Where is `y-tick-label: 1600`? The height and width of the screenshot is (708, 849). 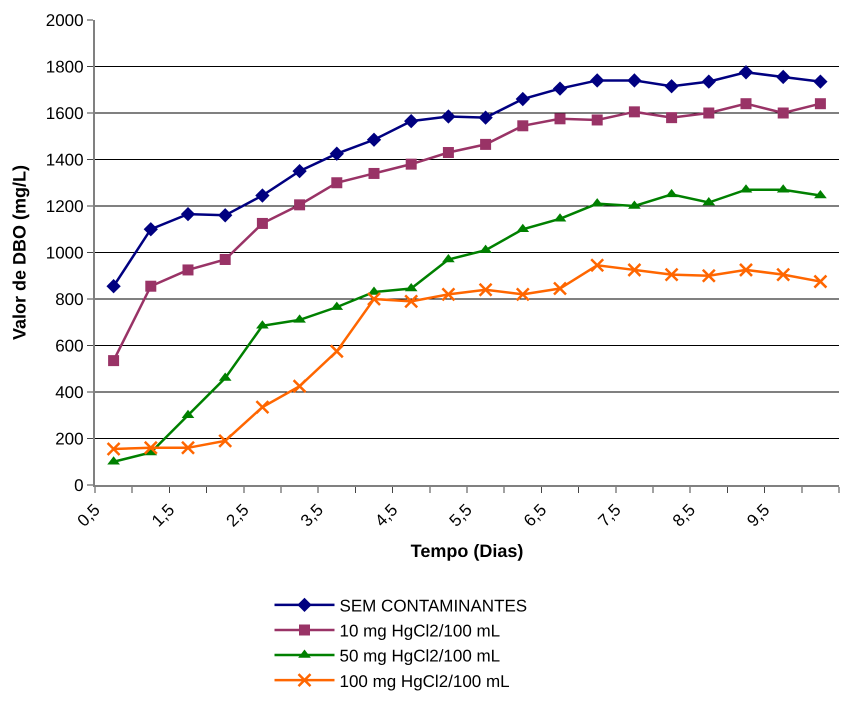
y-tick-label: 1600 is located at coordinates (65, 113).